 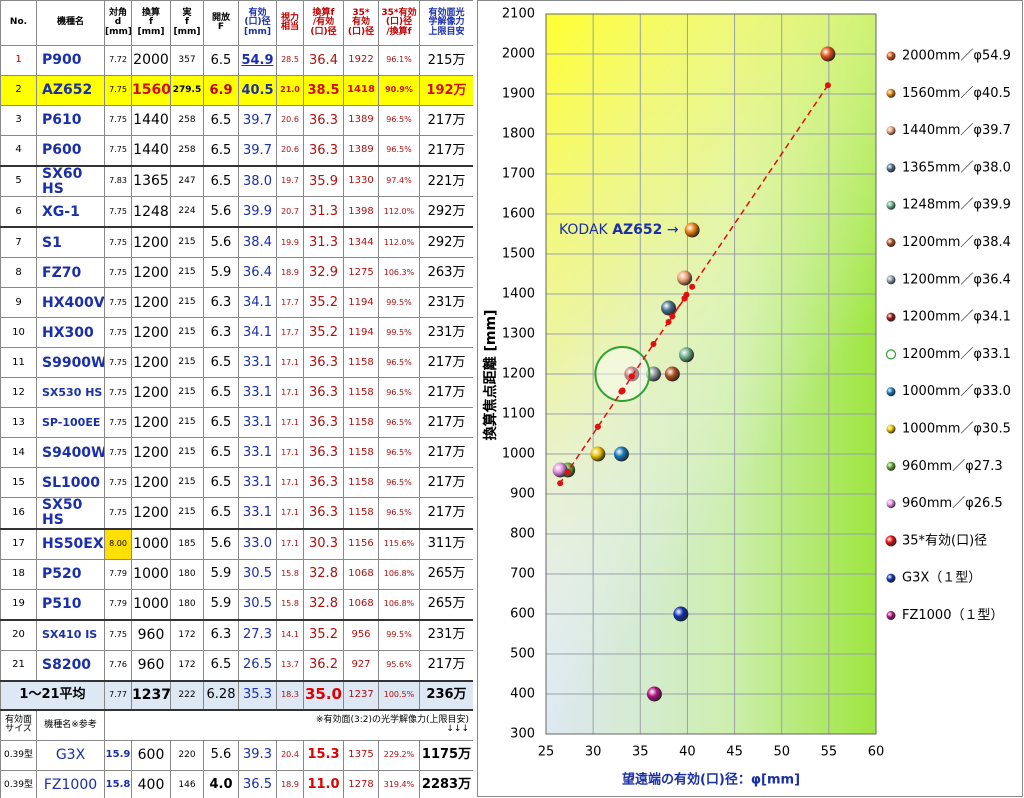 What do you see at coordinates (257, 303) in the screenshot?
I see `table-cell: 34.1` at bounding box center [257, 303].